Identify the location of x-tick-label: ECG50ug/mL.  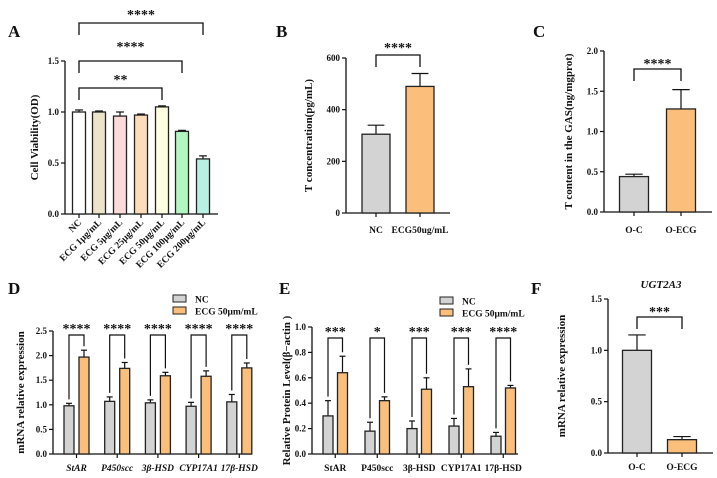
(419, 231).